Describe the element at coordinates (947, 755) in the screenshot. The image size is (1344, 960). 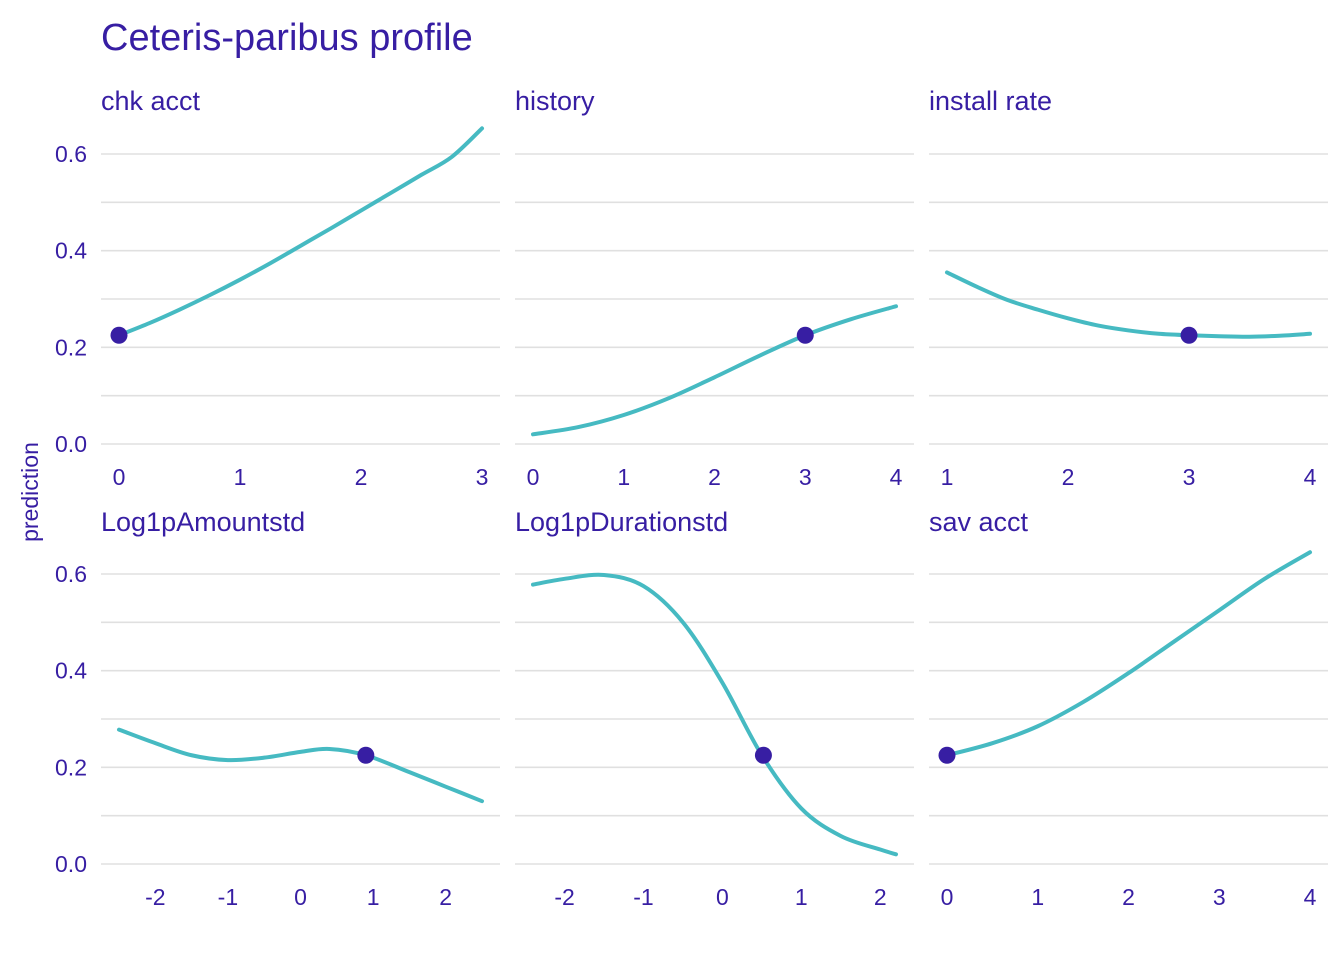
I see `observation-point-sav_acct` at that location.